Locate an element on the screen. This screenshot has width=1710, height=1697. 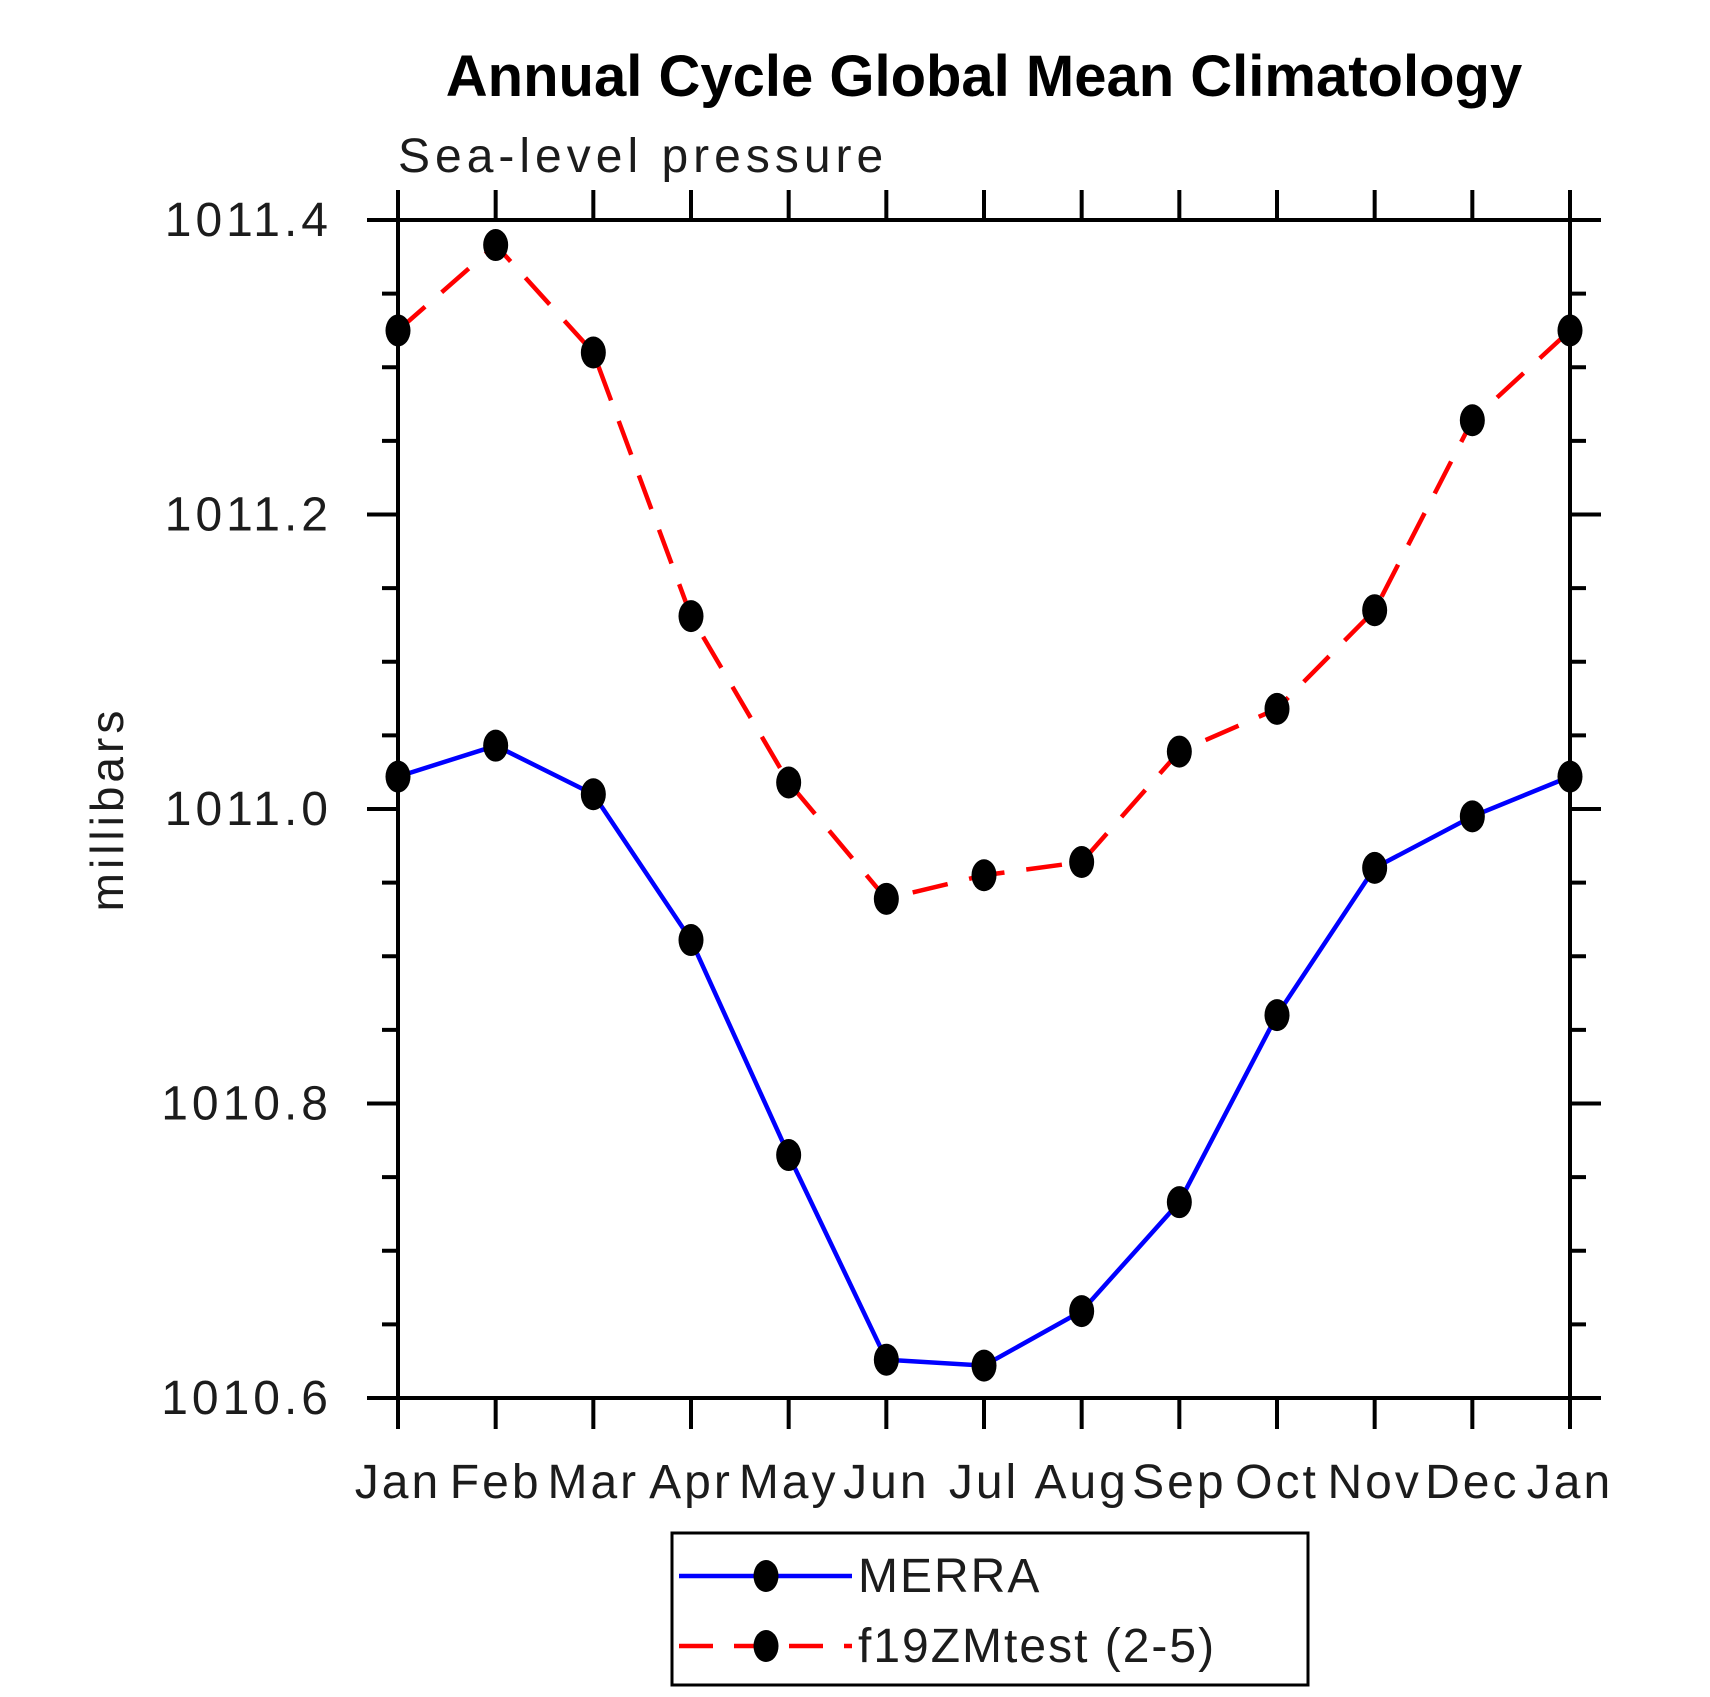
x-tick-label: Sep is located at coordinates (1179, 1482).